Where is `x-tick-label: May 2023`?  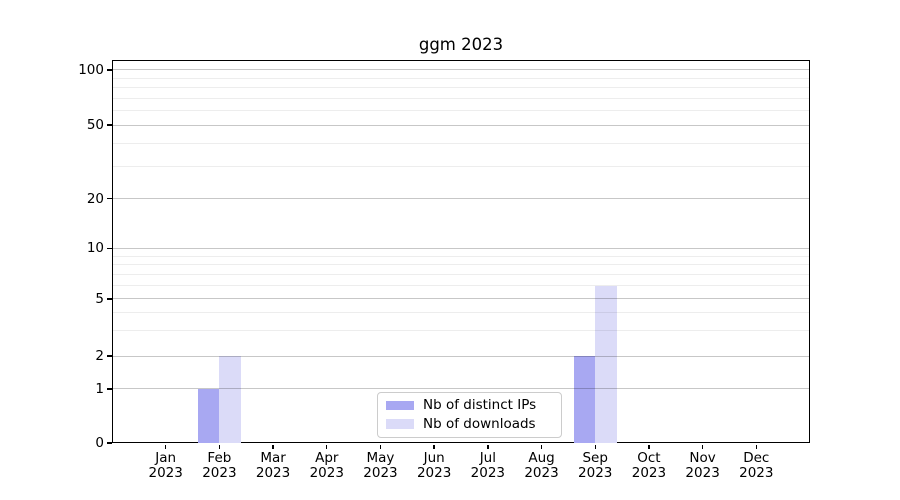
x-tick-label: May 2023 is located at coordinates (380, 466).